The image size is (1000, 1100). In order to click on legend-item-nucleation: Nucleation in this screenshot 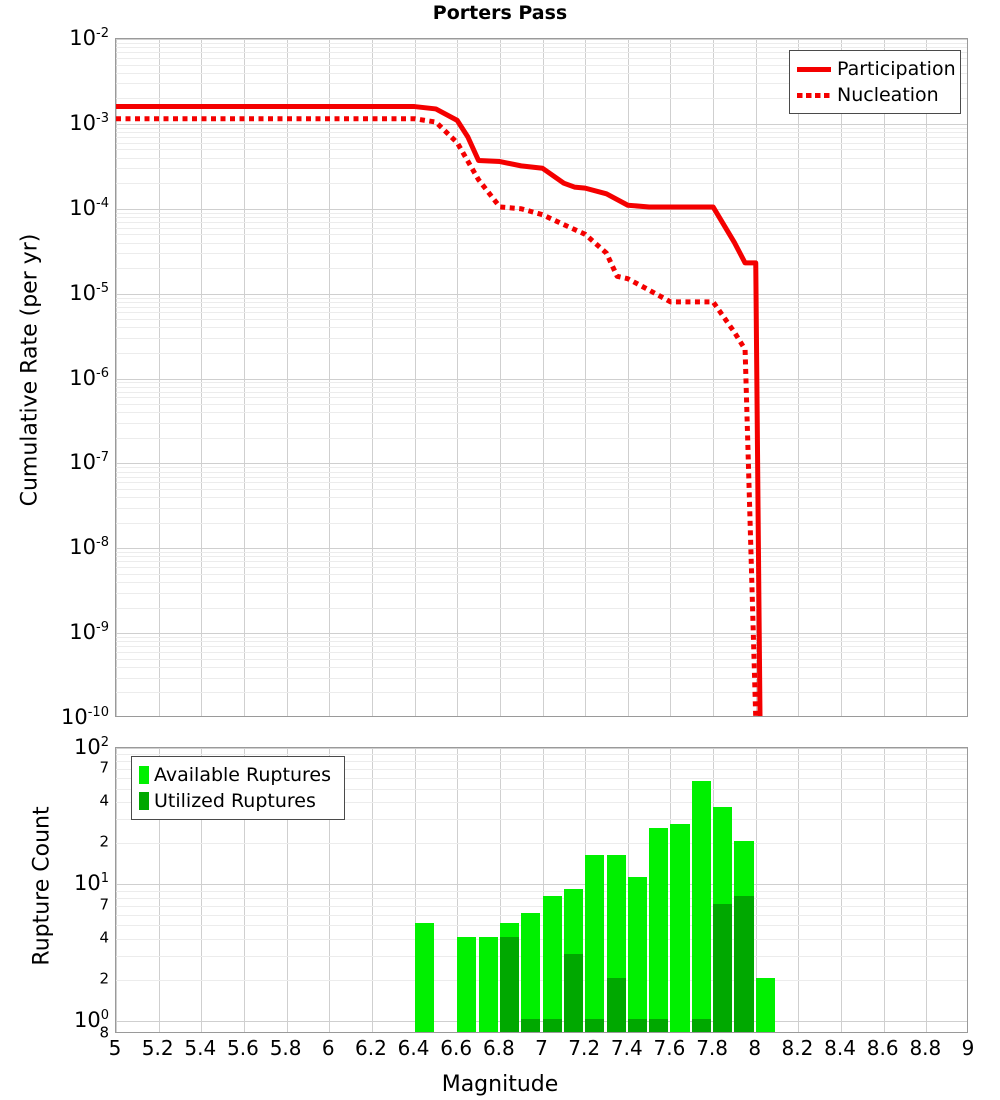, I will do `click(874, 95)`.